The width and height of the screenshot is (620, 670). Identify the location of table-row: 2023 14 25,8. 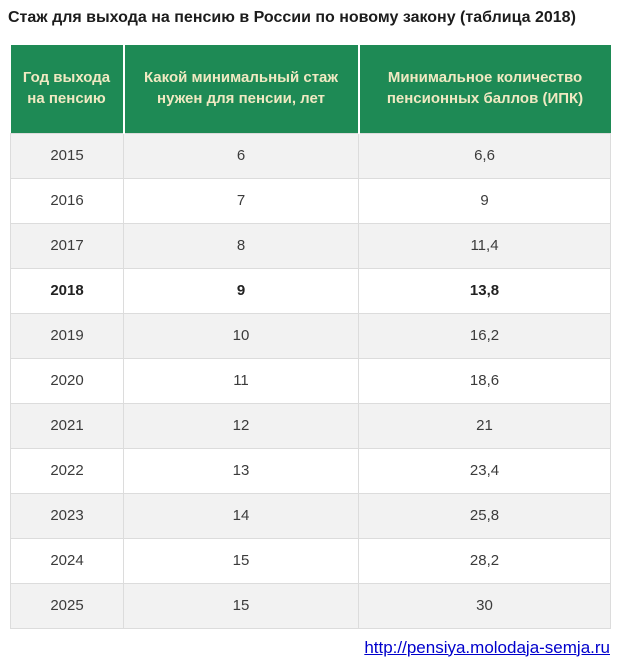
(310, 515).